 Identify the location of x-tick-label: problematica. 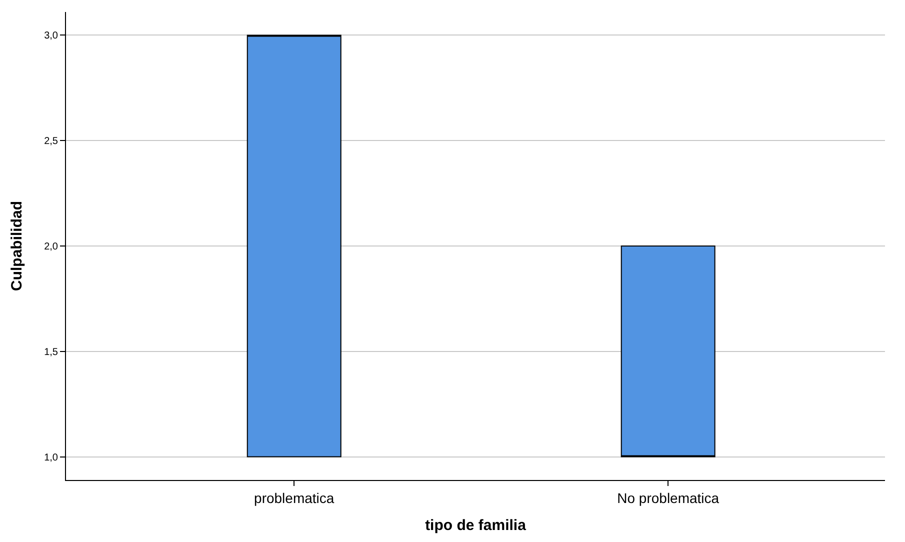
(294, 498).